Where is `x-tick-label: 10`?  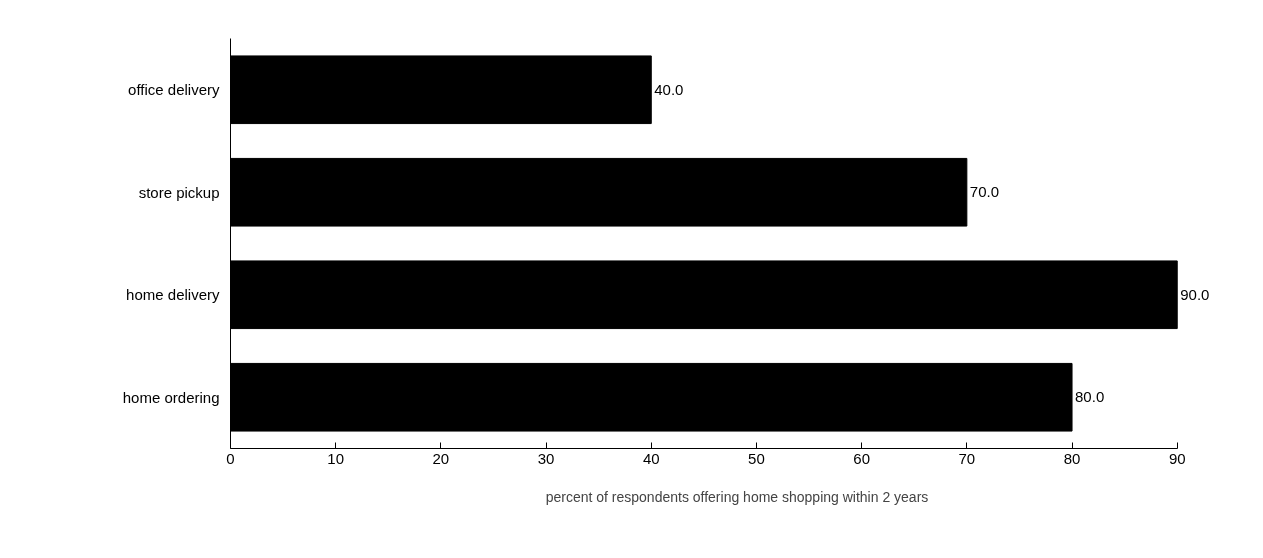
x-tick-label: 10 is located at coordinates (336, 458).